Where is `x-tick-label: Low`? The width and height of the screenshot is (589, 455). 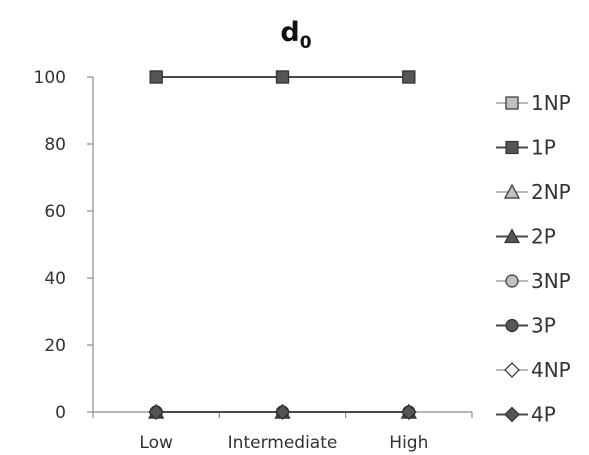 x-tick-label: Low is located at coordinates (156, 443).